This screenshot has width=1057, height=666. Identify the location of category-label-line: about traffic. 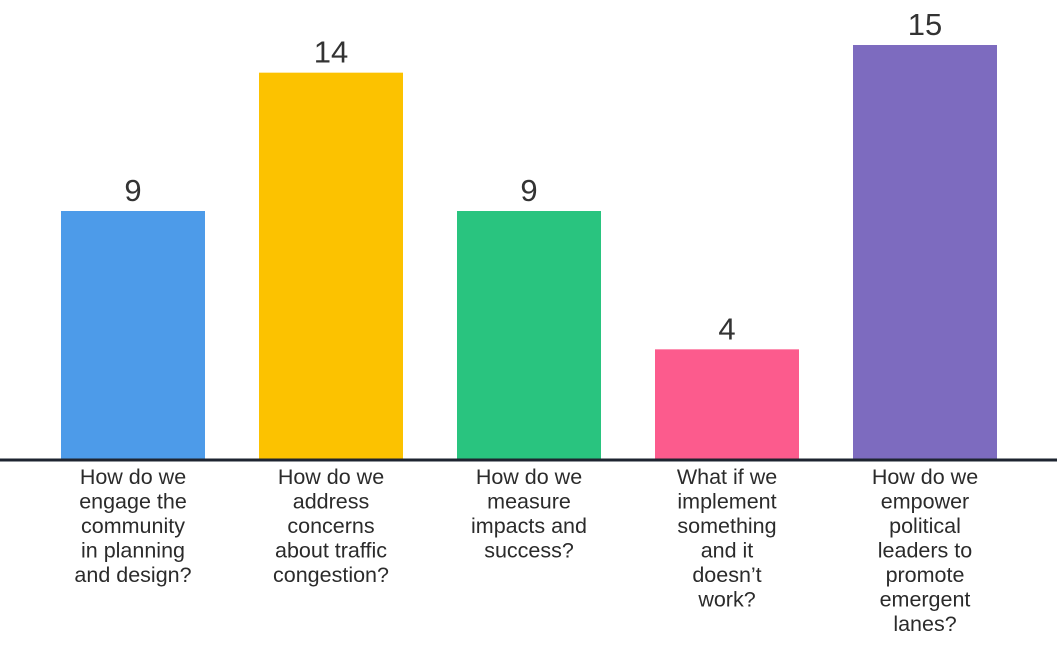
(331, 551).